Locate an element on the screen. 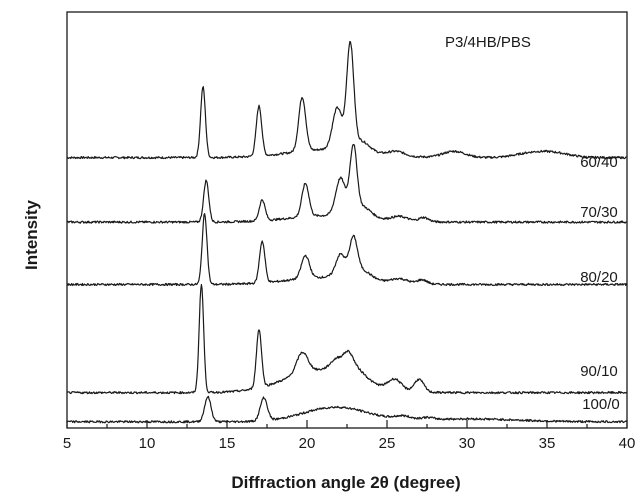 The width and height of the screenshot is (642, 498). series-label-60-40: 60/40 is located at coordinates (599, 162).